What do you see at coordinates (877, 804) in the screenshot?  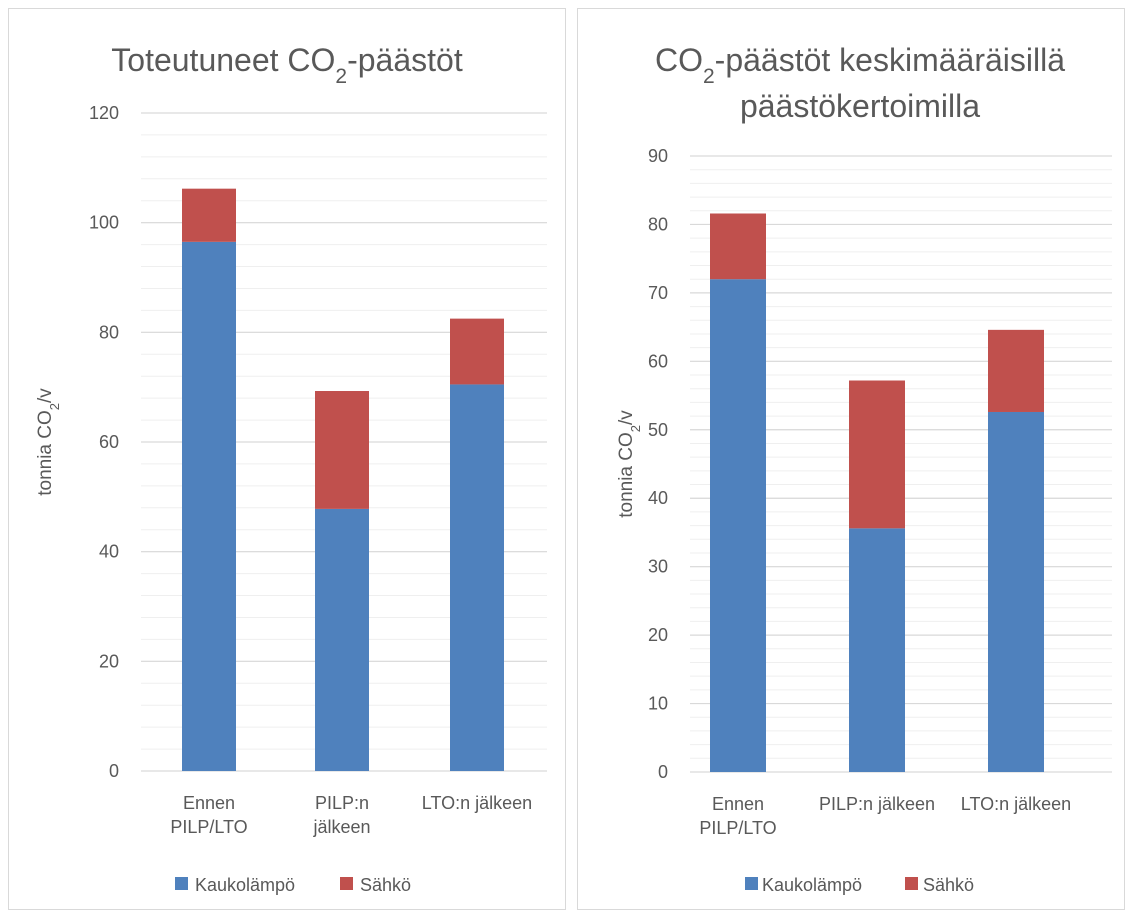 I see `x-category-label: PILP:n jälkeen` at bounding box center [877, 804].